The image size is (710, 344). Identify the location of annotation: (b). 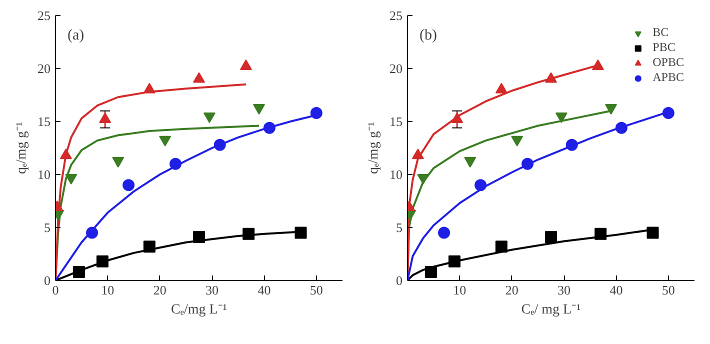
(428, 36).